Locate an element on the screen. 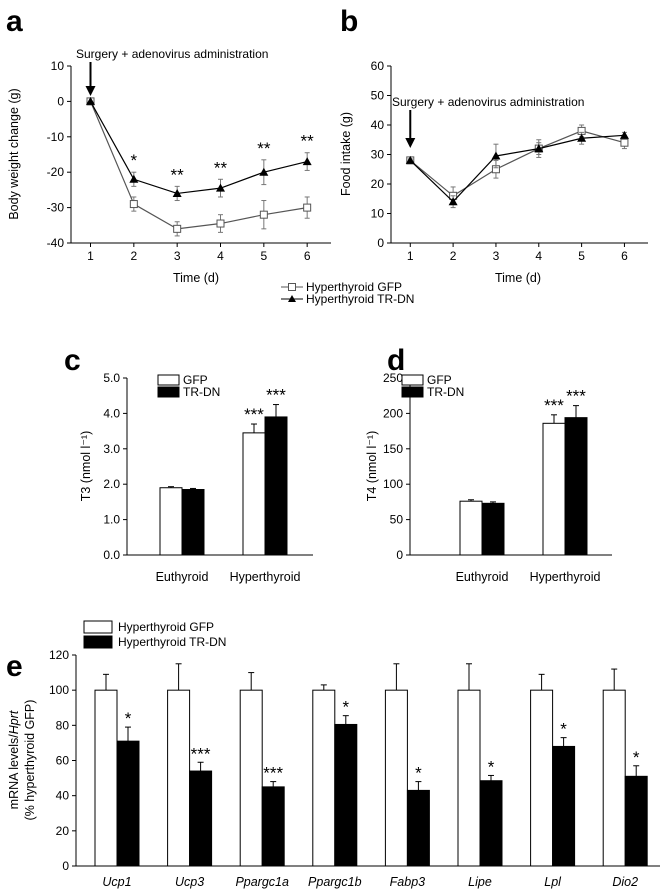 This screenshot has height=896, width=663. legend-d-gfp-label: GFP is located at coordinates (439, 380).